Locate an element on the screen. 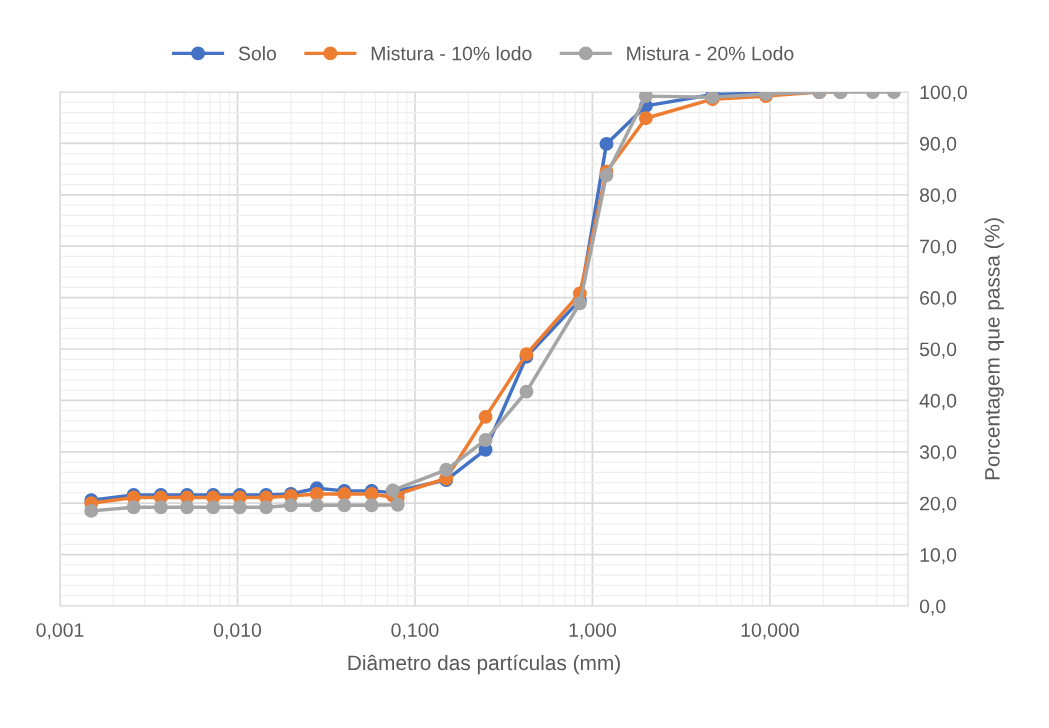 This screenshot has height=728, width=1049. x-tick-label: 0,100 is located at coordinates (415, 631).